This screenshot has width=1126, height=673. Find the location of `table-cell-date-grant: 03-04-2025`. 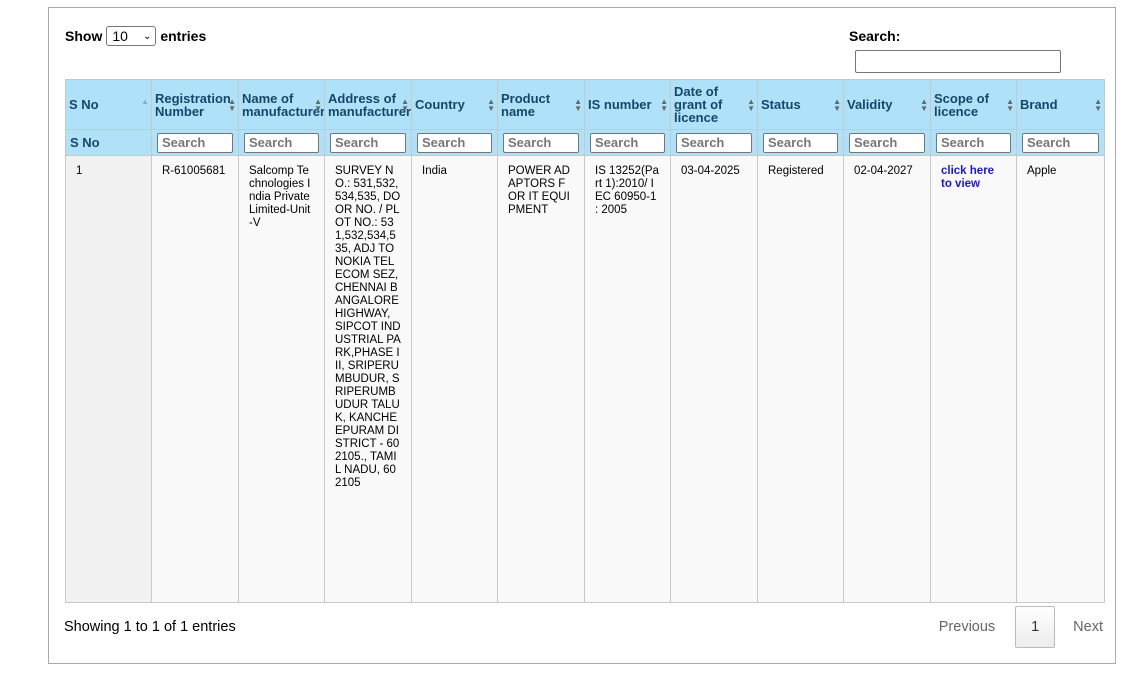

table-cell-date-grant: 03-04-2025 is located at coordinates (714, 379).